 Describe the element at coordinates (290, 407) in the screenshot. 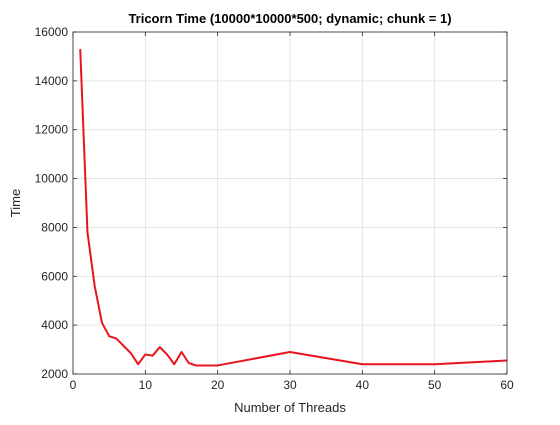

I see `x-axis-label: Number of Threads` at that location.